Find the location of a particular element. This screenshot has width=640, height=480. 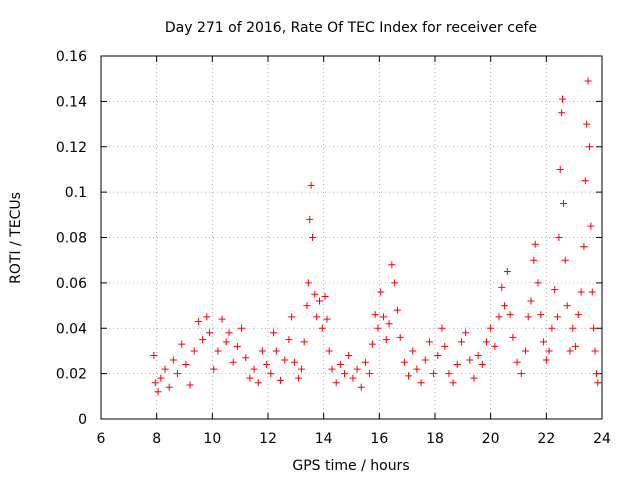

x-axis-label: GPS time / hours is located at coordinates (350, 466).